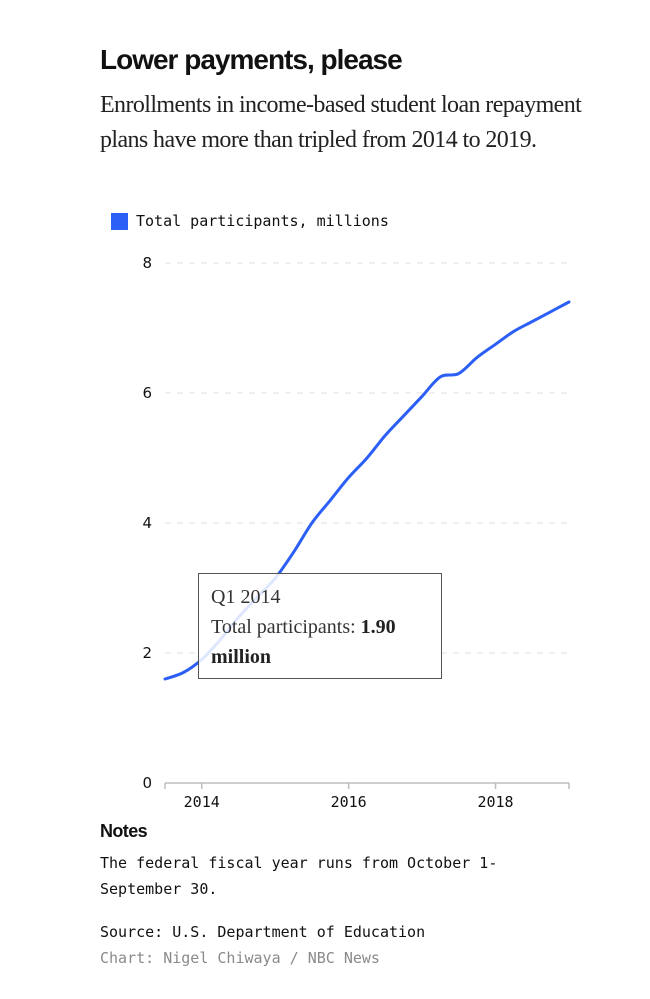 The width and height of the screenshot is (650, 999). I want to click on y-tick-label-2: 2, so click(147, 653).